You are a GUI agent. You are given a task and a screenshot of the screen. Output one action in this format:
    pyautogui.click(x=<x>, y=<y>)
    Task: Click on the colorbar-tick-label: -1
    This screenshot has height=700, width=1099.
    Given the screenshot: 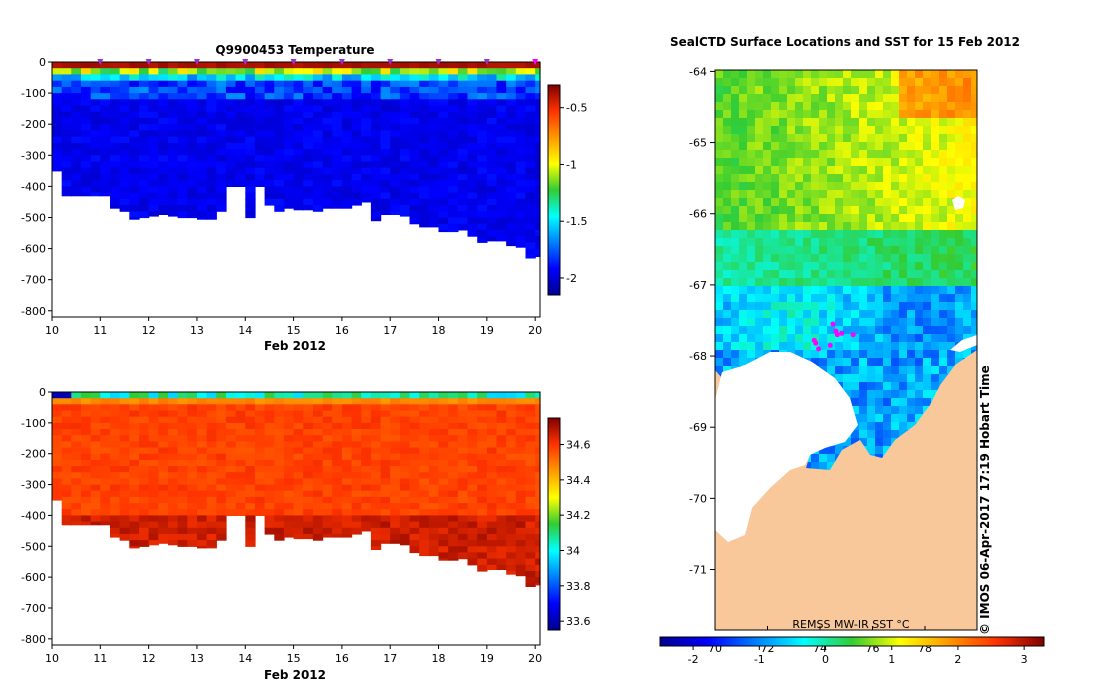 What is the action you would take?
    pyautogui.click(x=571, y=164)
    